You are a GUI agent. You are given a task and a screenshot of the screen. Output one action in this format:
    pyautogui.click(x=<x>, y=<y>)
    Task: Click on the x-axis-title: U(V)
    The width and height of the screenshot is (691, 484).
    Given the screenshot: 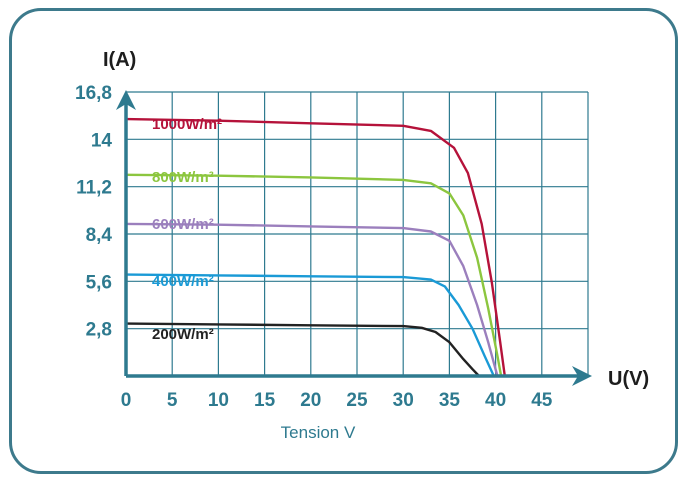 What is the action you would take?
    pyautogui.click(x=628, y=379)
    